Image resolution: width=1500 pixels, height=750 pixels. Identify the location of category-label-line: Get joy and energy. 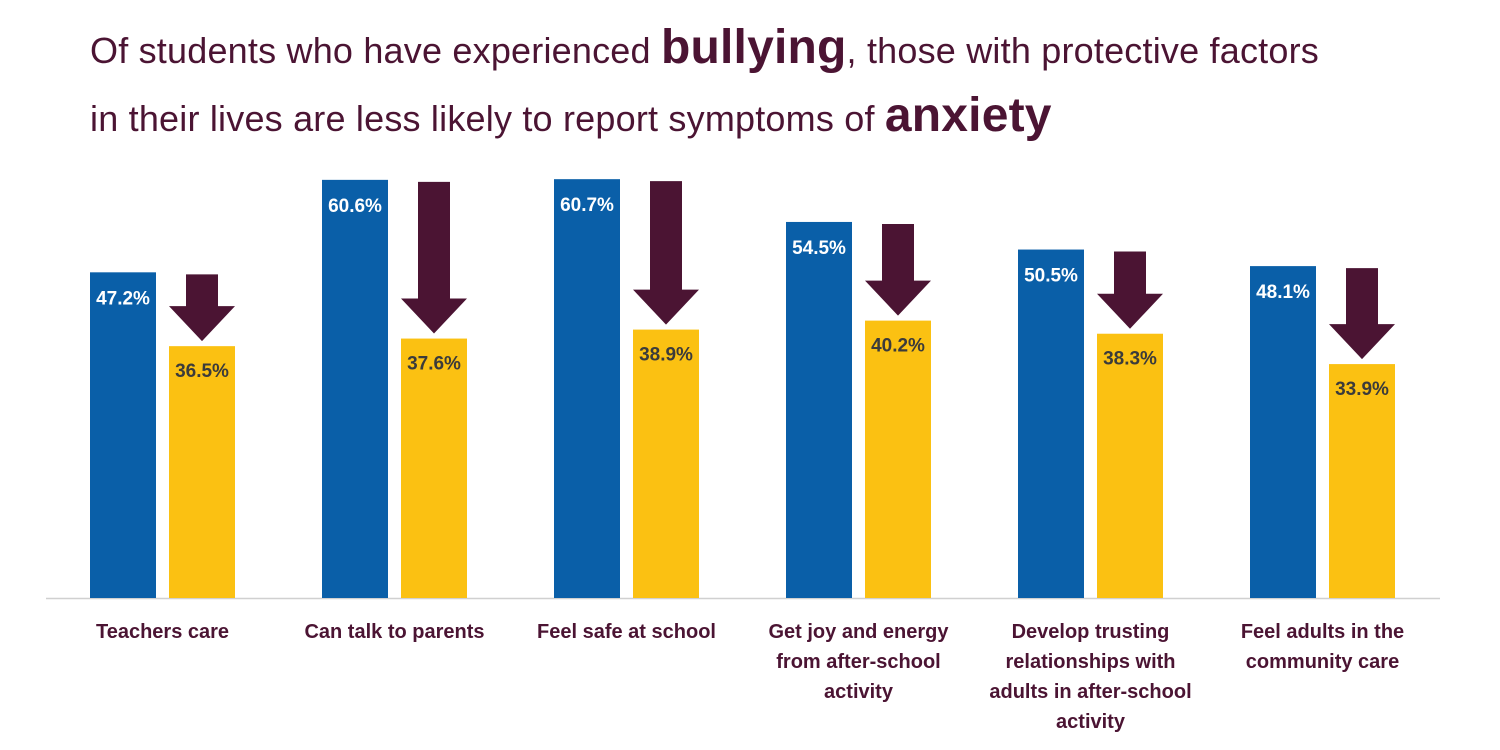
(858, 632).